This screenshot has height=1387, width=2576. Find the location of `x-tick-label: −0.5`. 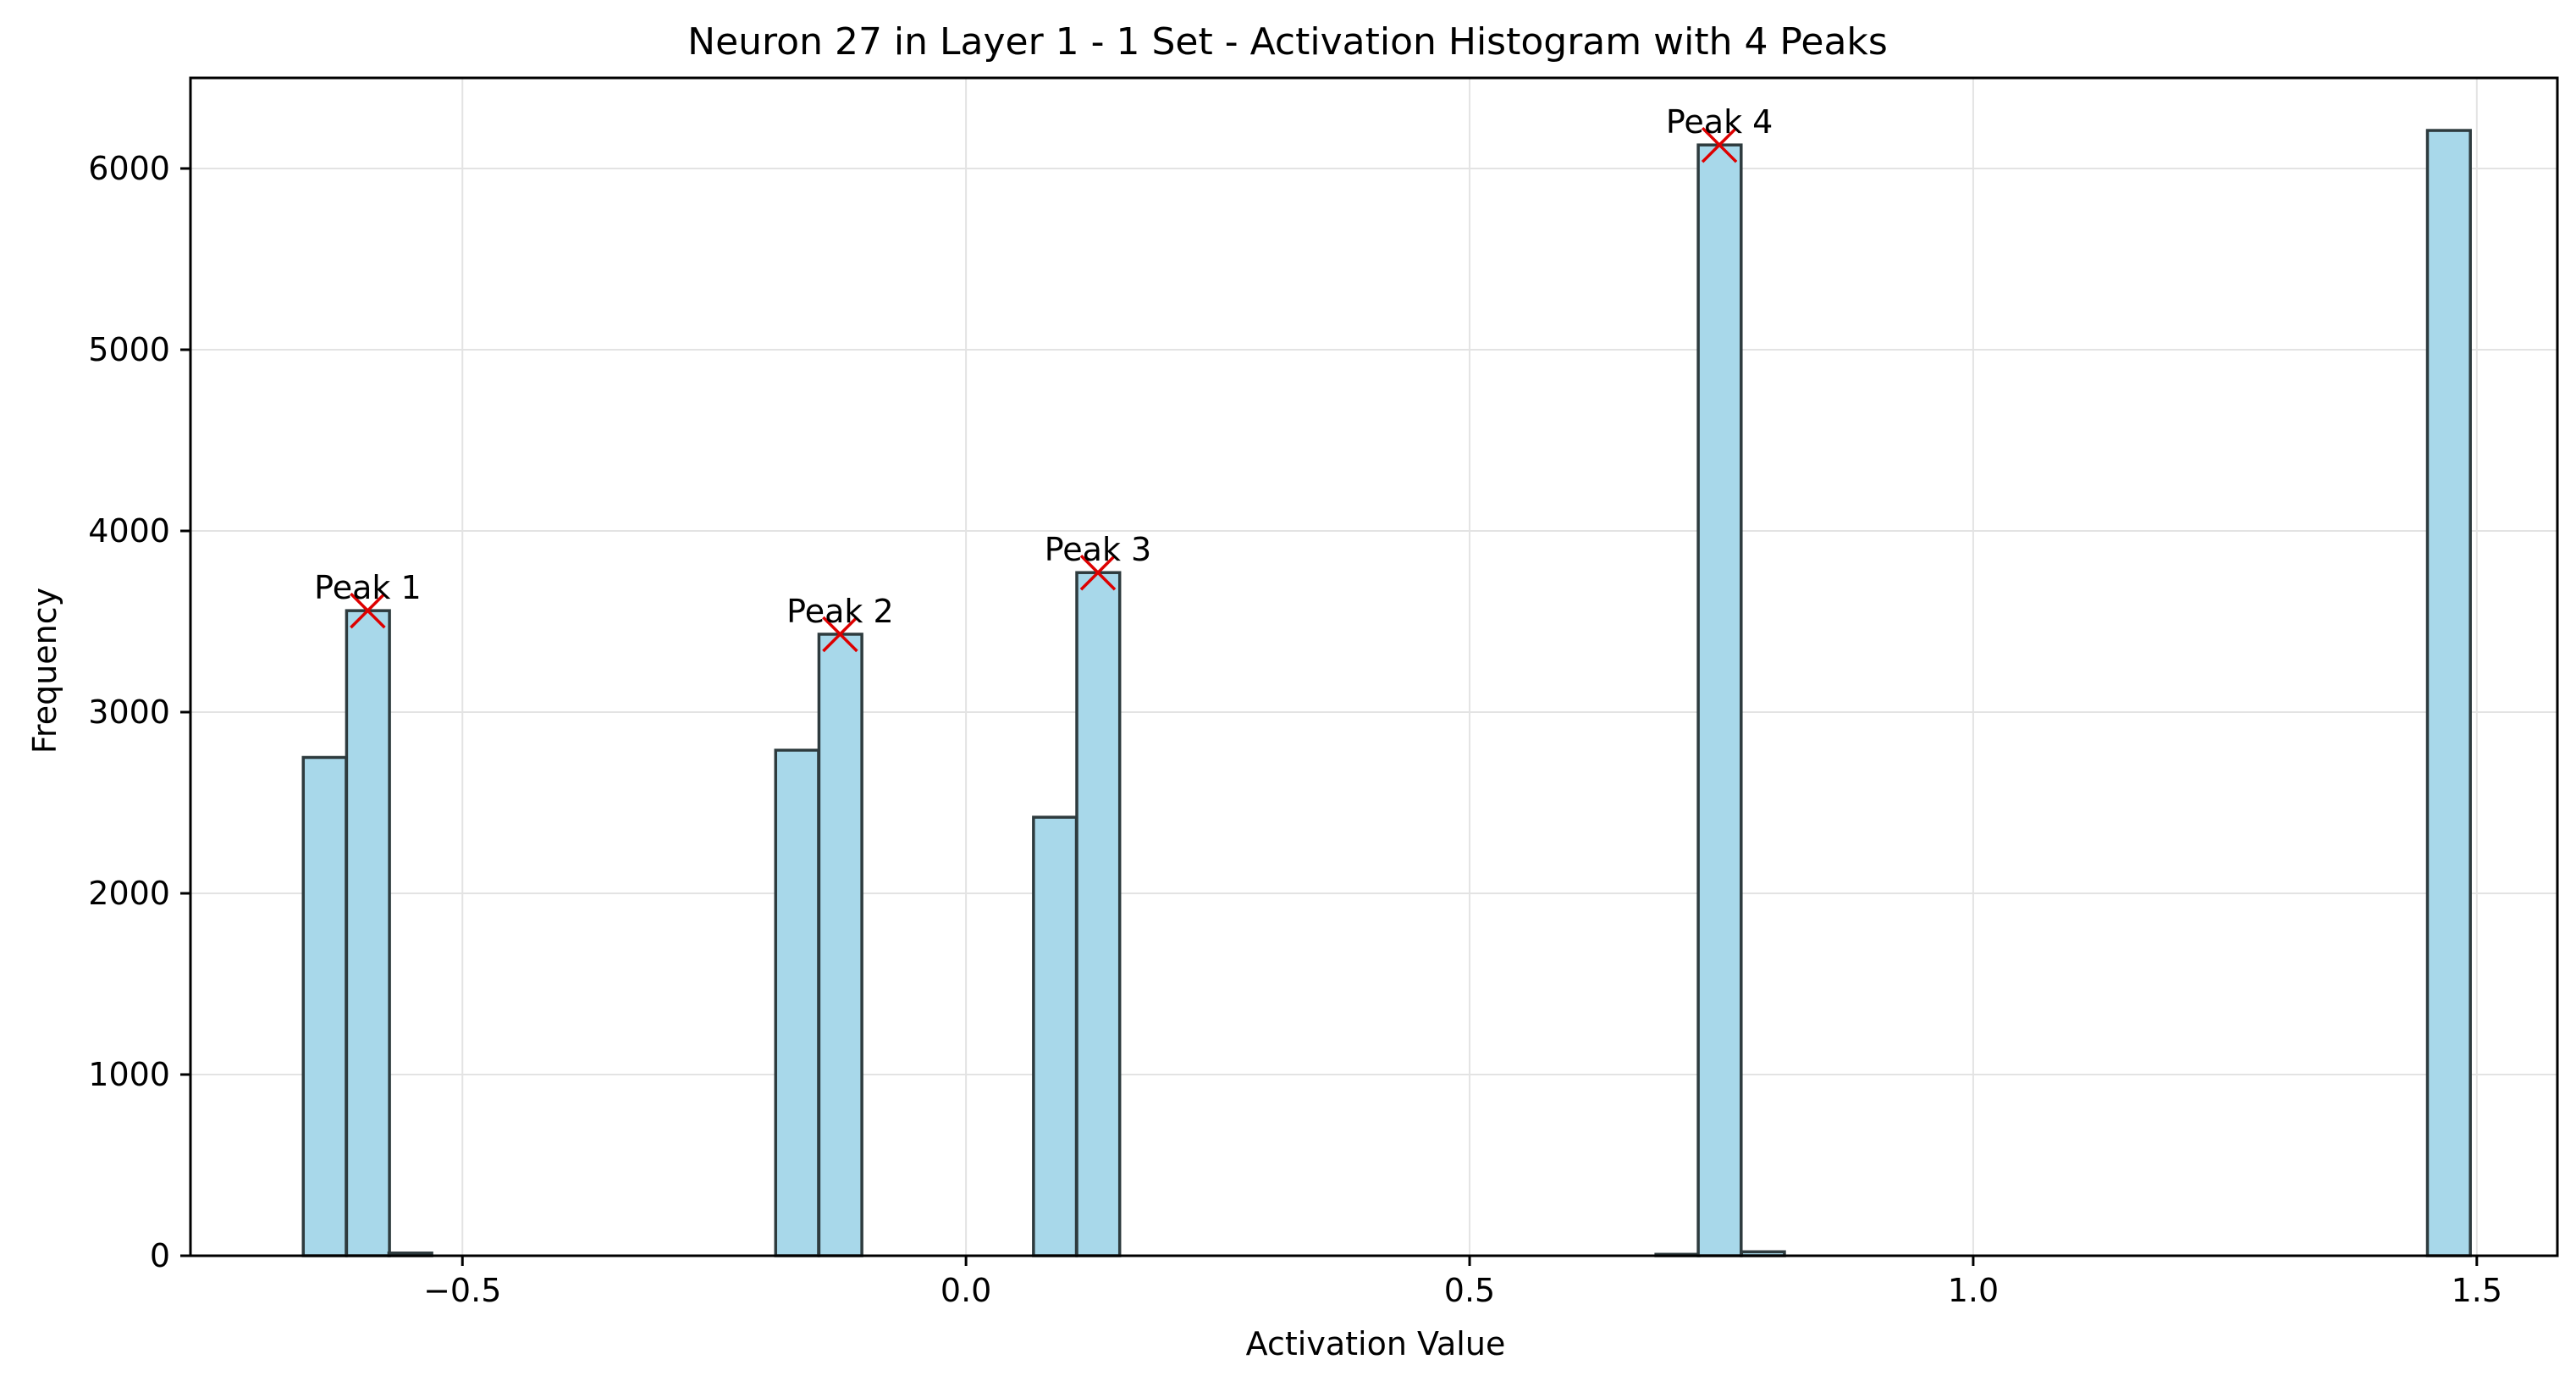

x-tick-label: −0.5 is located at coordinates (462, 1290).